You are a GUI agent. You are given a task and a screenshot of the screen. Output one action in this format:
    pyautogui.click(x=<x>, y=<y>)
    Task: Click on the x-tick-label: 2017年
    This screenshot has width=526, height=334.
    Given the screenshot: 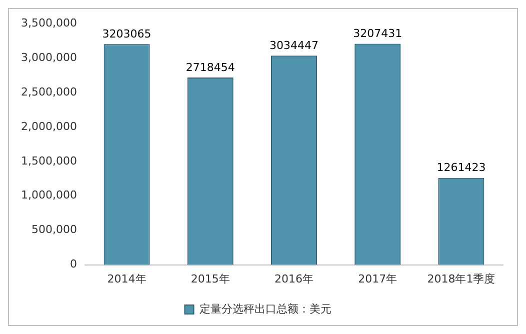 What is the action you would take?
    pyautogui.click(x=378, y=279)
    